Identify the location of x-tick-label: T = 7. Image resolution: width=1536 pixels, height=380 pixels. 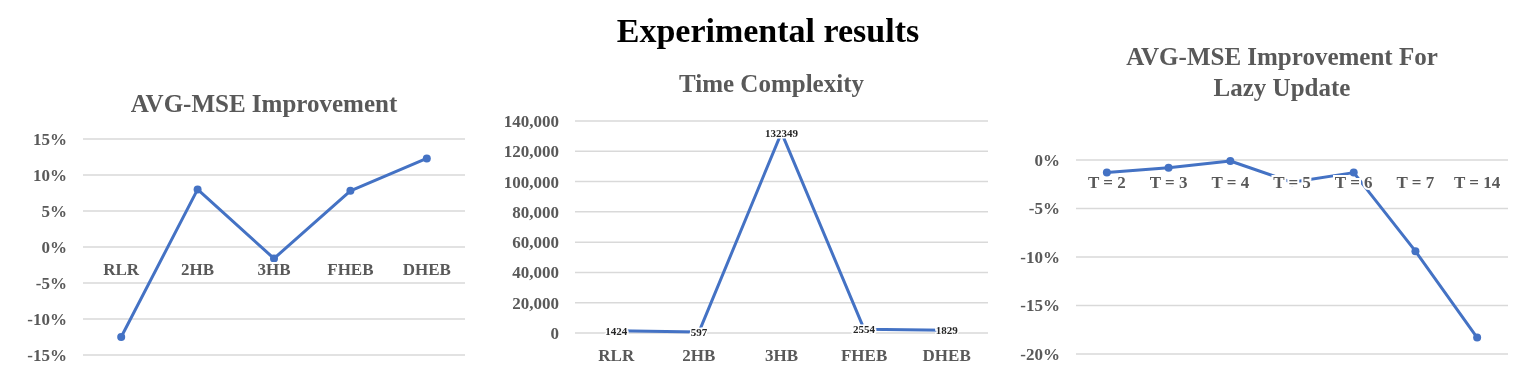
(1415, 182).